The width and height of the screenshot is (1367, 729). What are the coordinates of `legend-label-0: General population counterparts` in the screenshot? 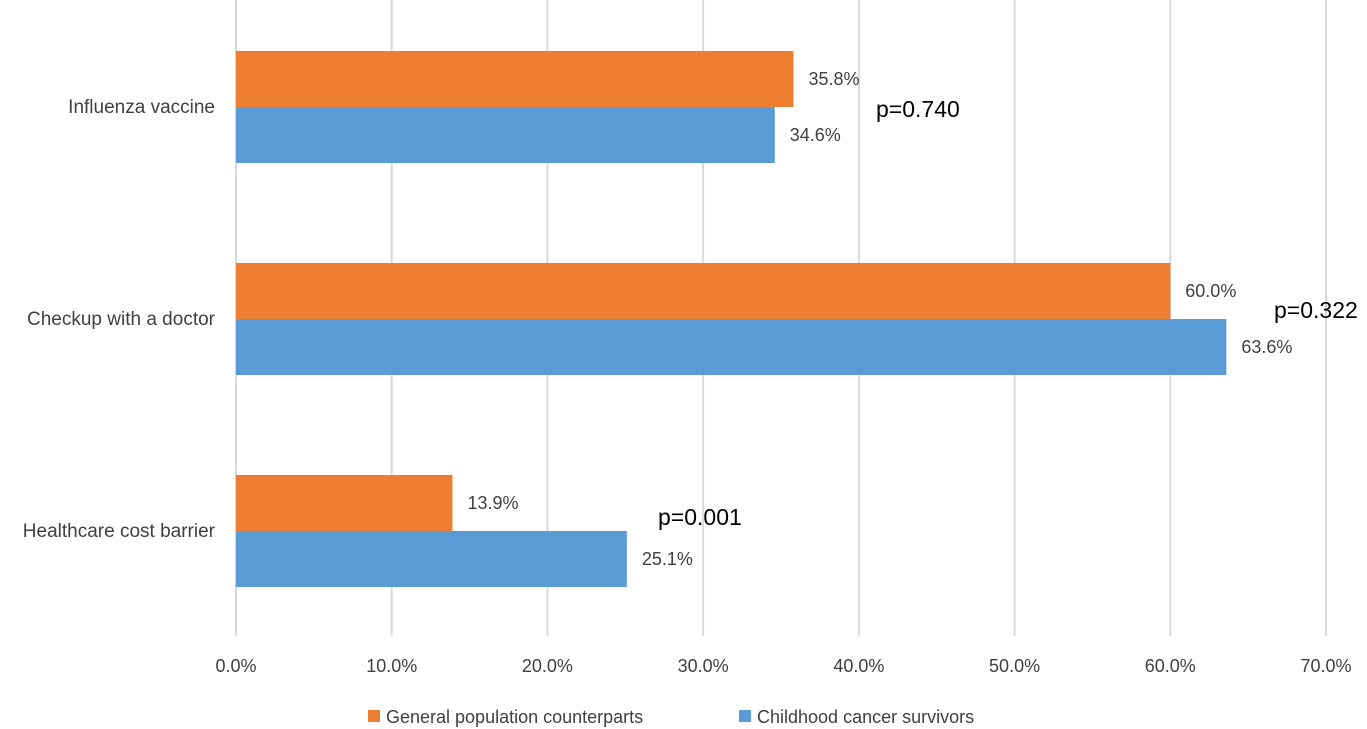 It's located at (514, 717).